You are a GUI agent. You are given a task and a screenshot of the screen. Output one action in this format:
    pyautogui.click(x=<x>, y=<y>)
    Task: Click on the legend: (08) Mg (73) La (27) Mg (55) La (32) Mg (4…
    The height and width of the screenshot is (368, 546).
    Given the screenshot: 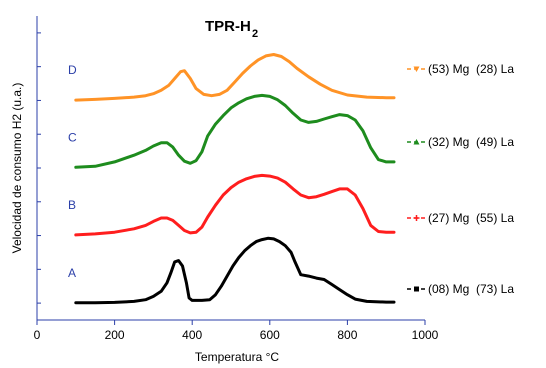 What is the action you would take?
    pyautogui.click(x=460, y=179)
    